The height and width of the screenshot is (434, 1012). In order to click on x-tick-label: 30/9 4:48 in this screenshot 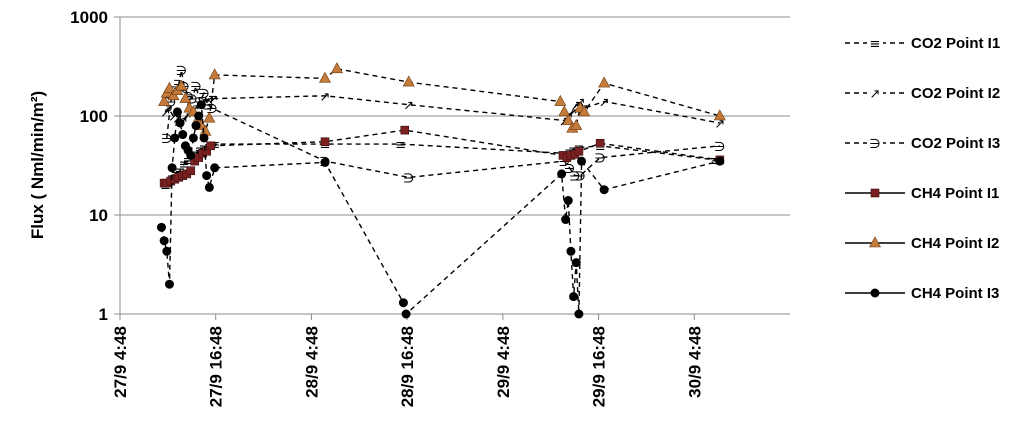, I will do `click(694, 362)`.